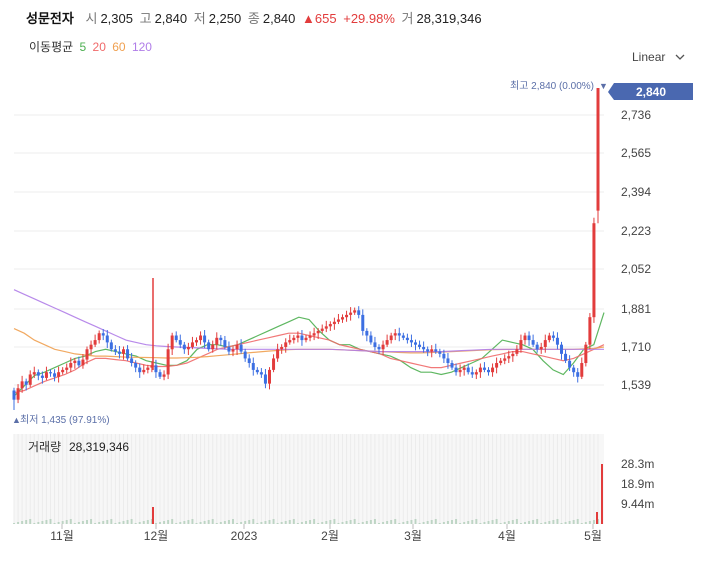  What do you see at coordinates (636, 309) in the screenshot?
I see `price-tick-label: 1,881` at bounding box center [636, 309].